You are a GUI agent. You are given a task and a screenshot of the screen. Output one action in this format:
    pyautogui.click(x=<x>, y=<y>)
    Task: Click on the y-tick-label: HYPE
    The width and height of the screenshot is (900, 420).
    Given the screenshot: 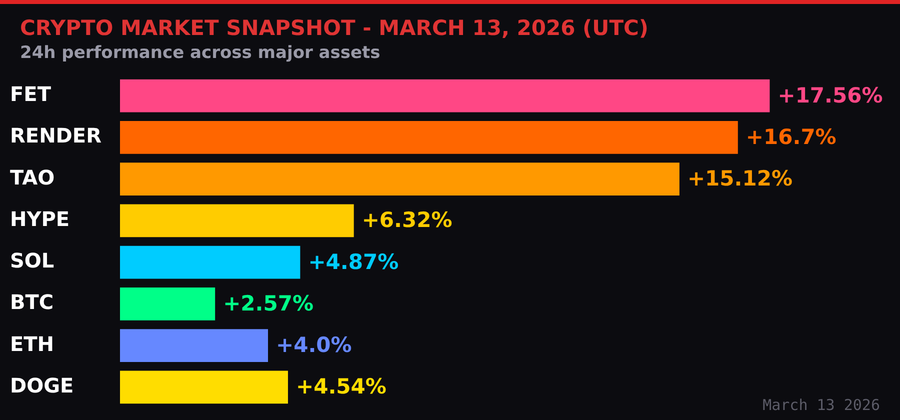 What is the action you would take?
    pyautogui.click(x=40, y=218)
    